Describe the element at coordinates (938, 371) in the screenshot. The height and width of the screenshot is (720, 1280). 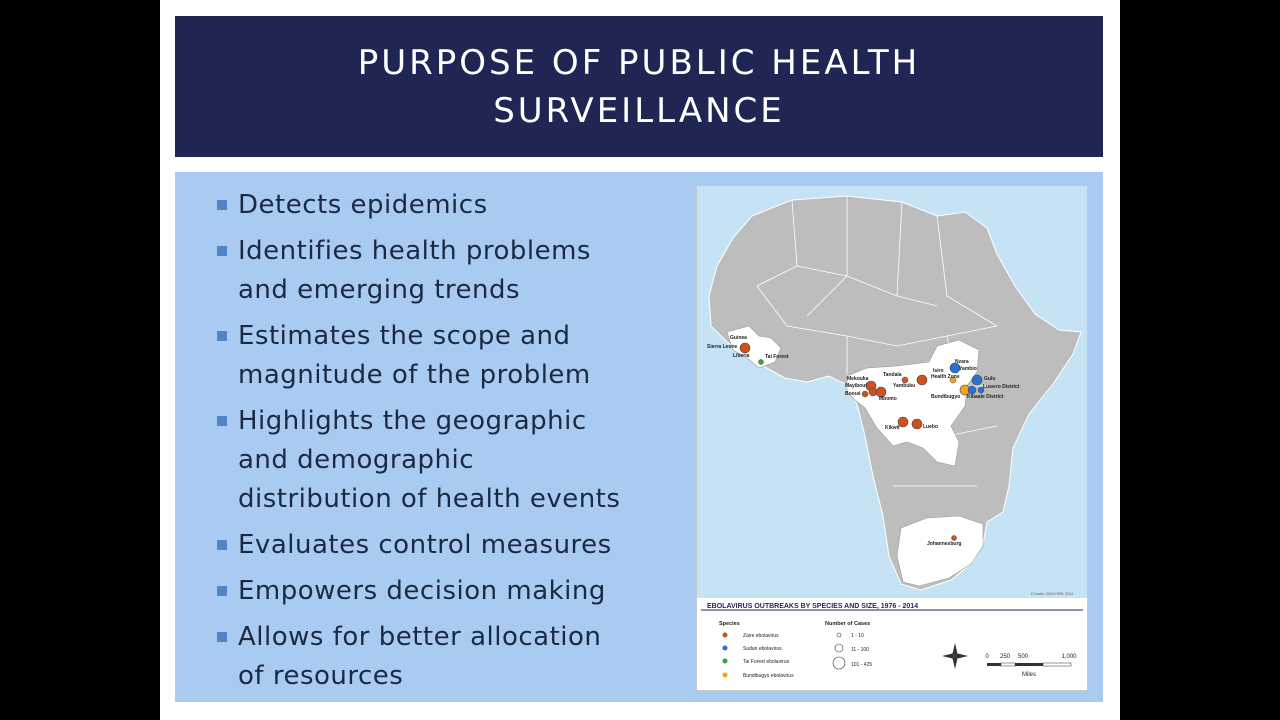
I see `place-label: Isiro` at that location.